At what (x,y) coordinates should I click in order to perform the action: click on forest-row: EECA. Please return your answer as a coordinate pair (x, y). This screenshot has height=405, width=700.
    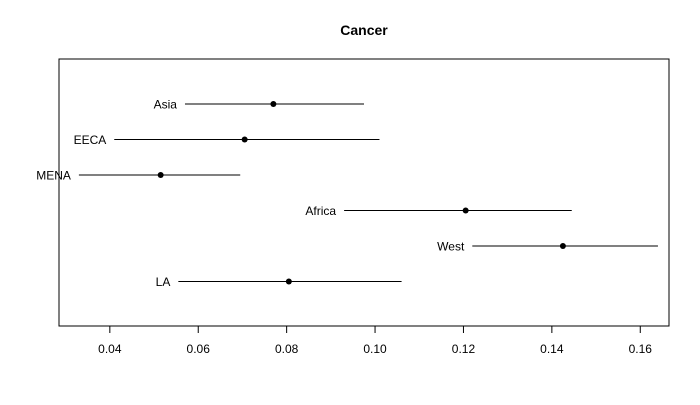
    Looking at the image, I should click on (227, 140).